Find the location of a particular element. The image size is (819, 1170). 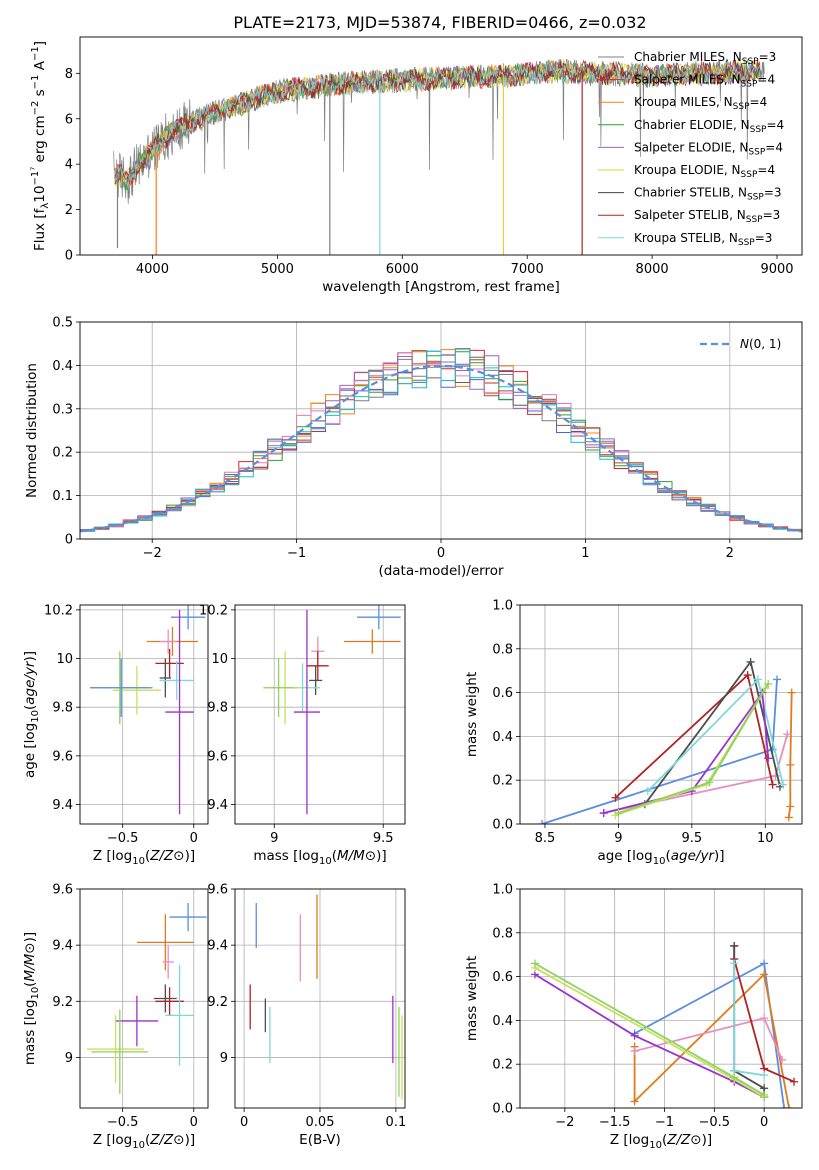

legend-entry: Kroupa ELODIE, NSSP=4 is located at coordinates (704, 171).